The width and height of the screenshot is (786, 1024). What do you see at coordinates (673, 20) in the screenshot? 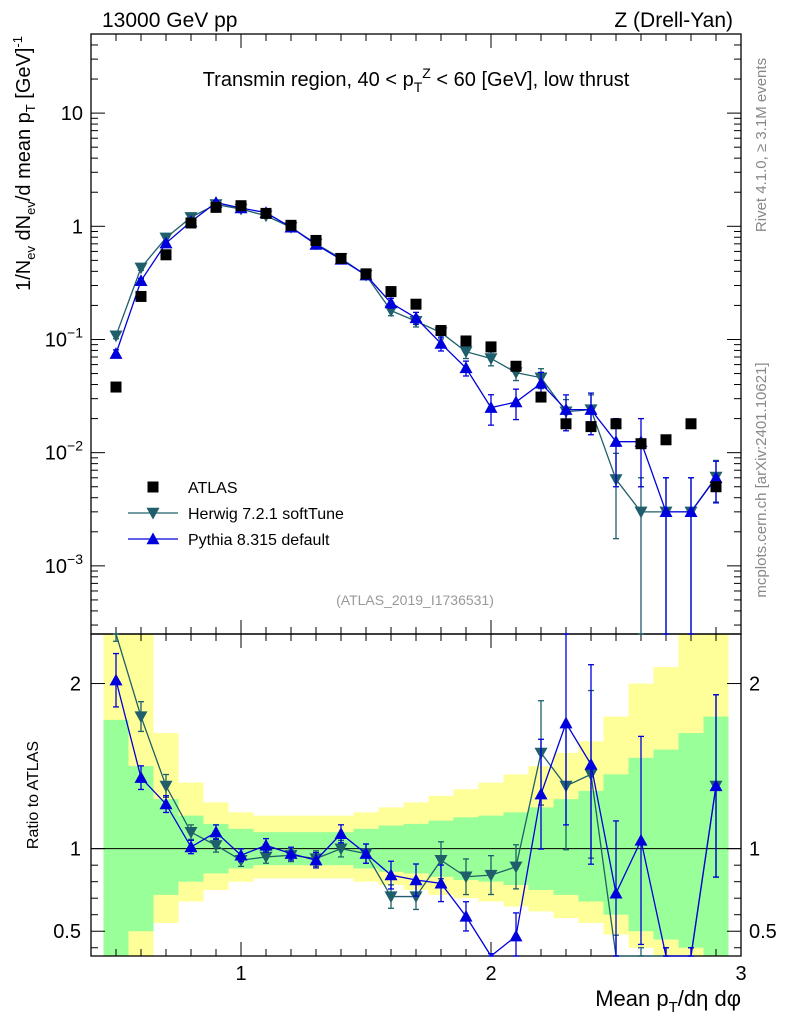
I see `header-right: Z (Drell-Yan)` at bounding box center [673, 20].